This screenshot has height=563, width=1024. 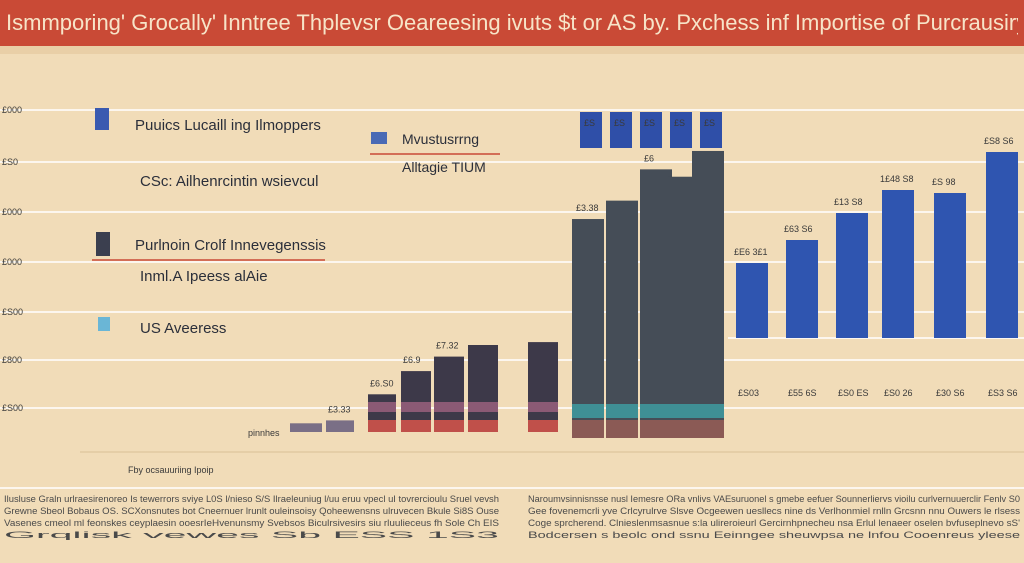 What do you see at coordinates (1003, 393) in the screenshot?
I see `bar-x-note: £S3 S6` at bounding box center [1003, 393].